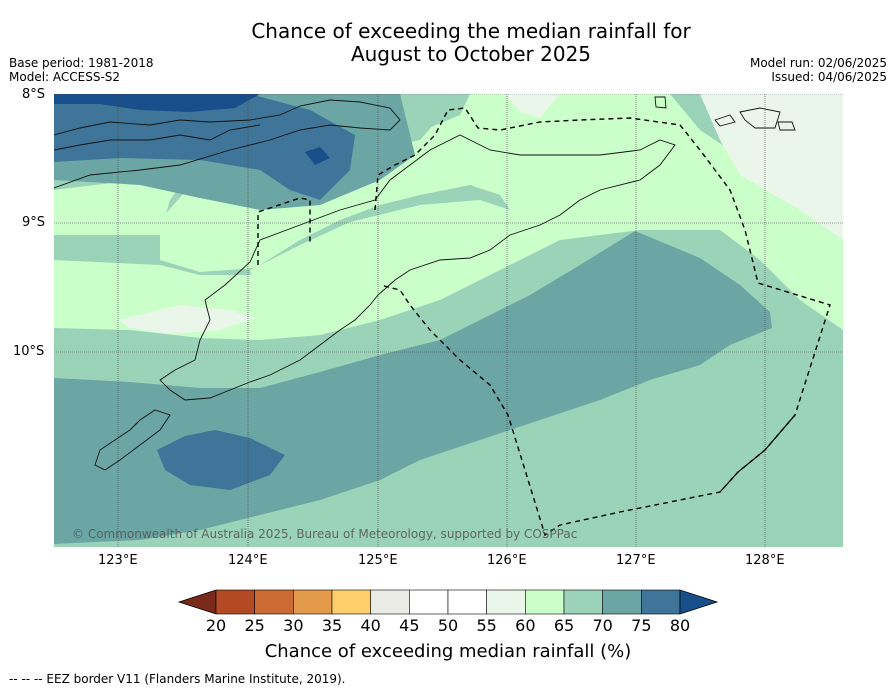  I want to click on colorbar-tick-label: 60, so click(525, 625).